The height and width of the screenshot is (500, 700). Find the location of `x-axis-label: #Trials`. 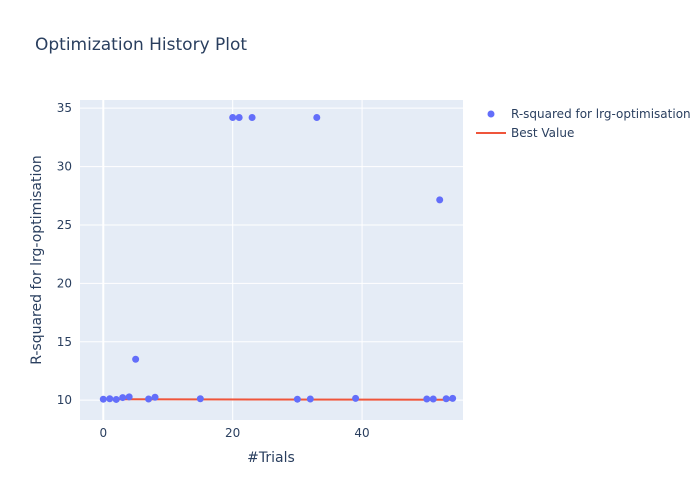

x-axis-label: #Trials is located at coordinates (271, 458).